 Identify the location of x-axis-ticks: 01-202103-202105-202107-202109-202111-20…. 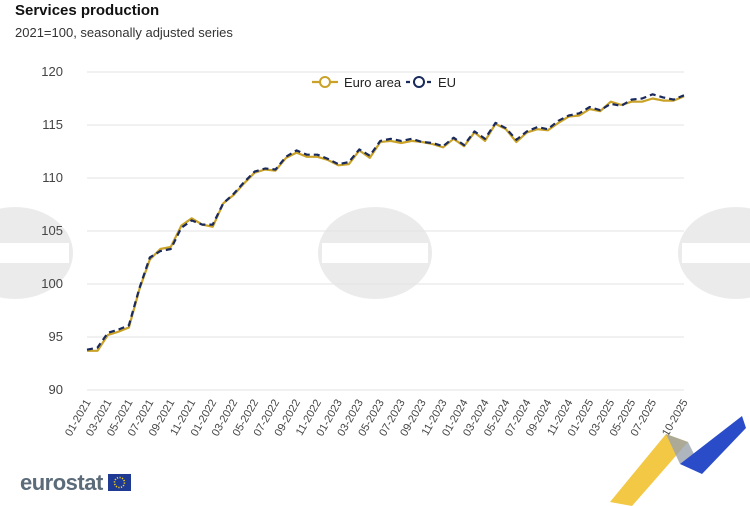
(377, 418).